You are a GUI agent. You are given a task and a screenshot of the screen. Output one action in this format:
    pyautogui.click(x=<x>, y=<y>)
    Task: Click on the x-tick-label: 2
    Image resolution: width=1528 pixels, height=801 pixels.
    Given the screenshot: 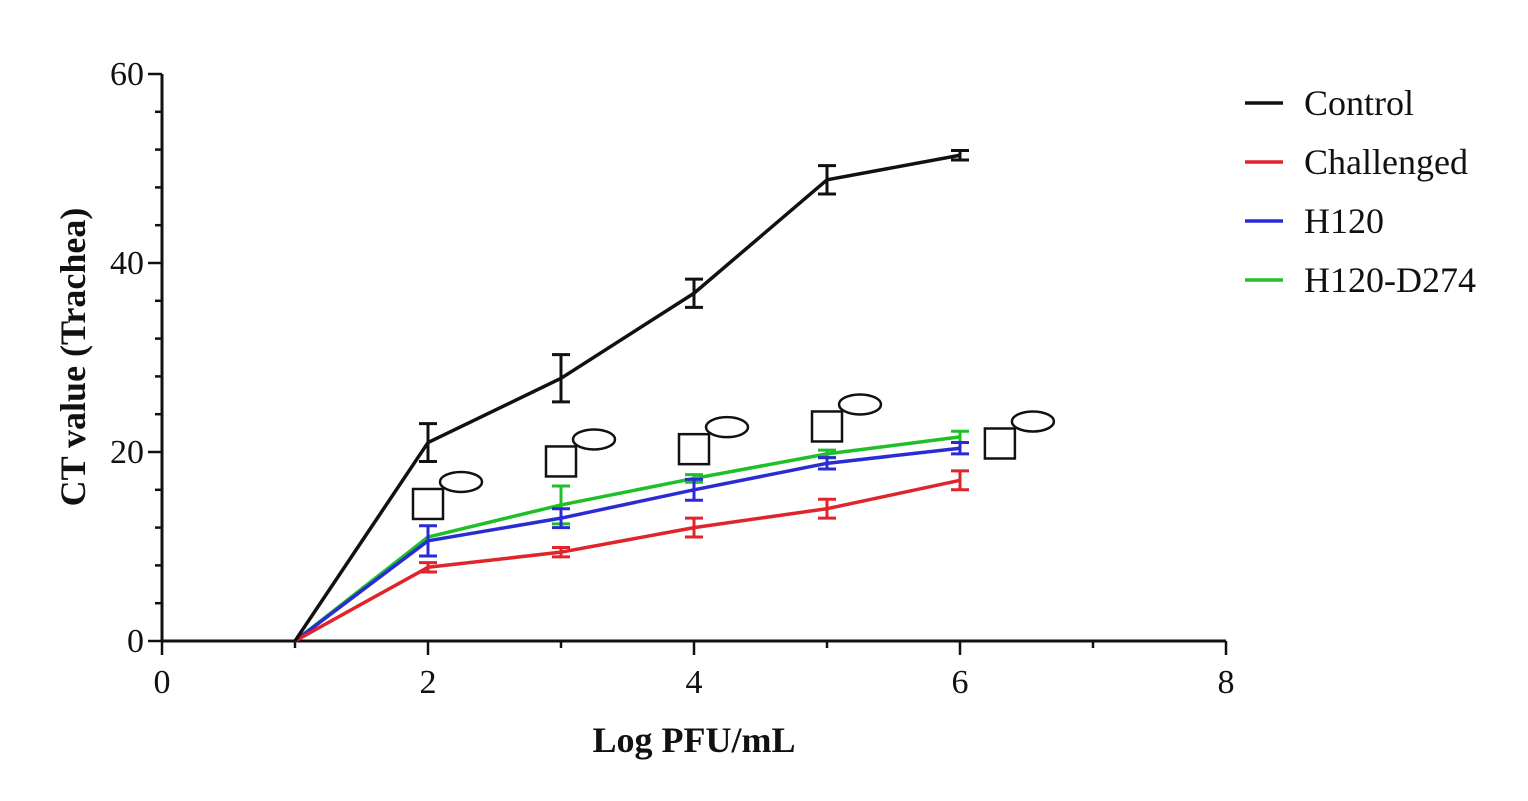 What is the action you would take?
    pyautogui.click(x=428, y=682)
    